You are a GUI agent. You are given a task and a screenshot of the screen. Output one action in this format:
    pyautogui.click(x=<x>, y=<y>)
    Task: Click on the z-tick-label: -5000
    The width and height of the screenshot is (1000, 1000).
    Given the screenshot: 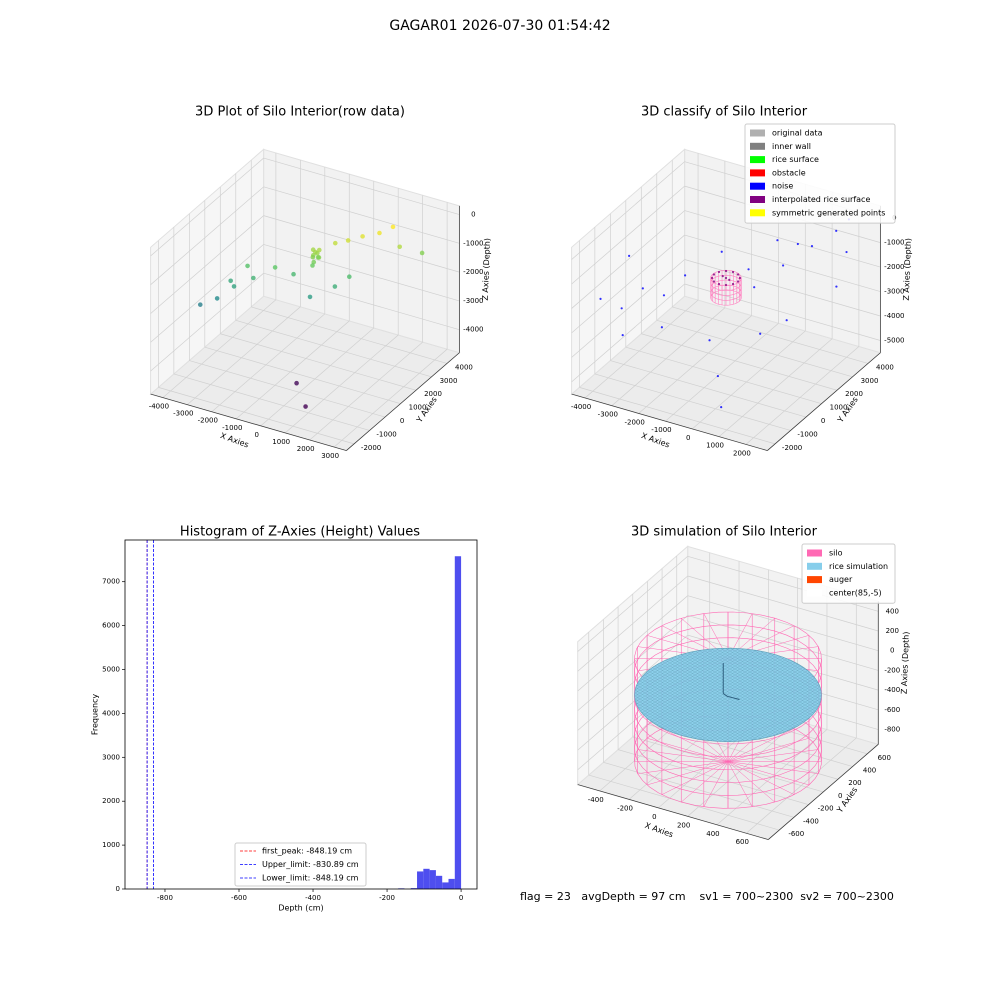 What is the action you would take?
    pyautogui.click(x=894, y=340)
    